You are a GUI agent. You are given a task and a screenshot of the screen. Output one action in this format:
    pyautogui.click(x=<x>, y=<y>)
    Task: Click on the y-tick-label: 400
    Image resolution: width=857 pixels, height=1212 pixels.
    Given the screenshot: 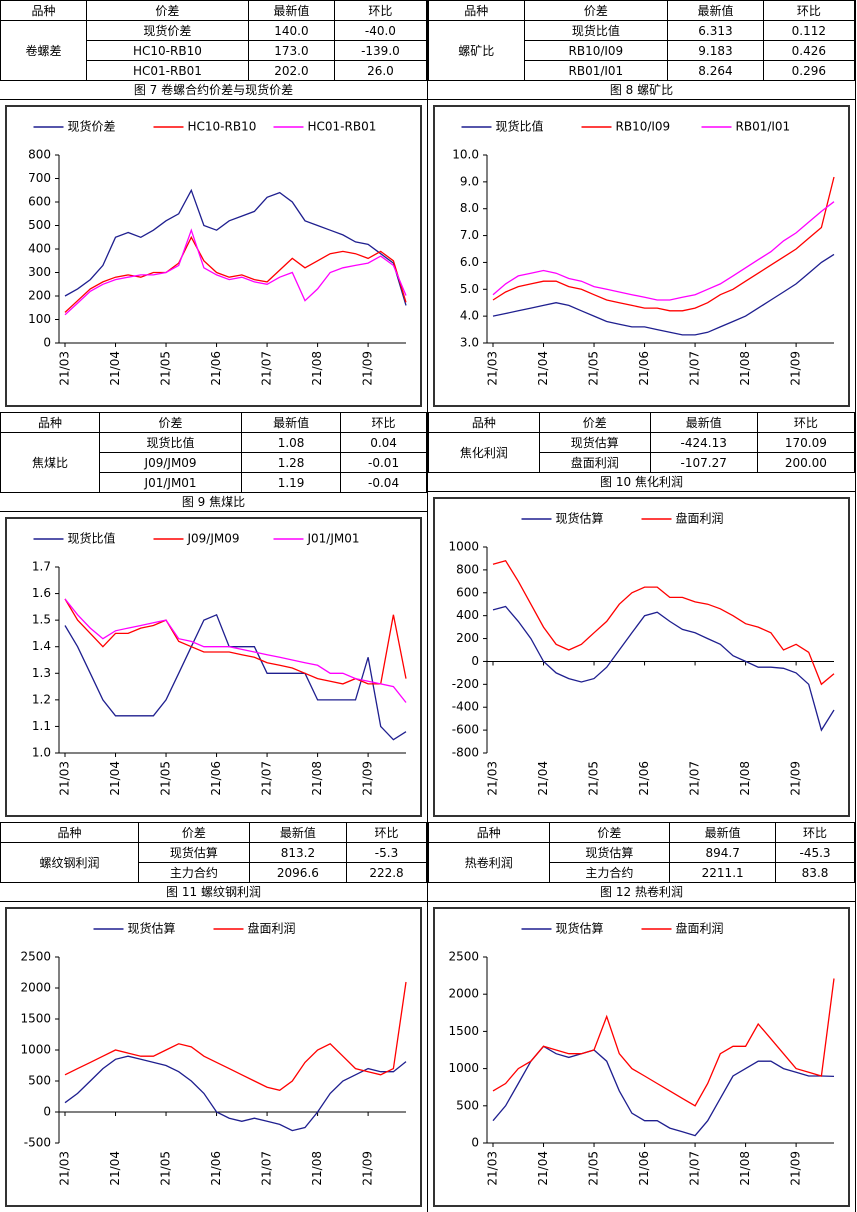 What is the action you would take?
    pyautogui.click(x=467, y=615)
    